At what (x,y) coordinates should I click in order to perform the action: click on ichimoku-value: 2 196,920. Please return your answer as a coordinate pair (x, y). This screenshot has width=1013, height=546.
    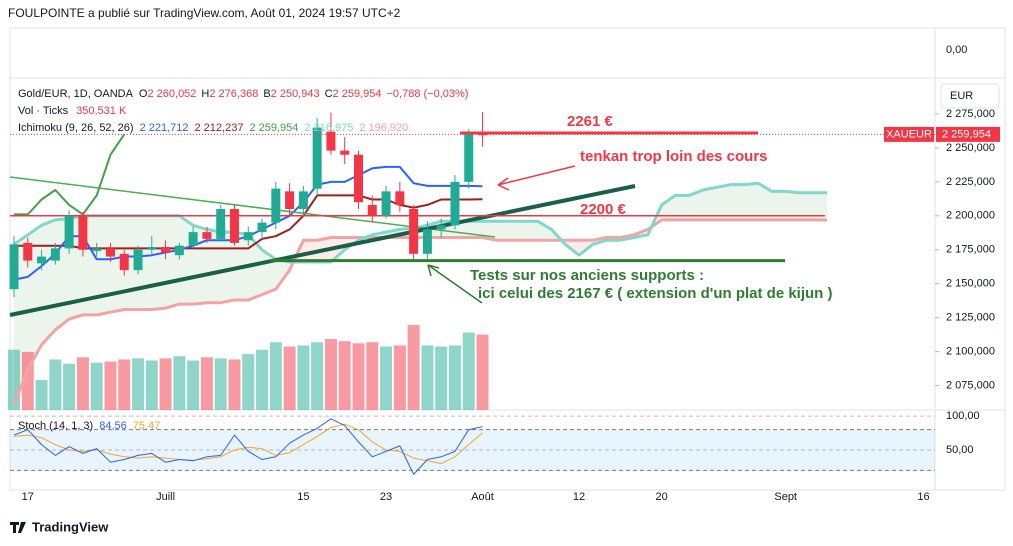
    Looking at the image, I should click on (383, 128).